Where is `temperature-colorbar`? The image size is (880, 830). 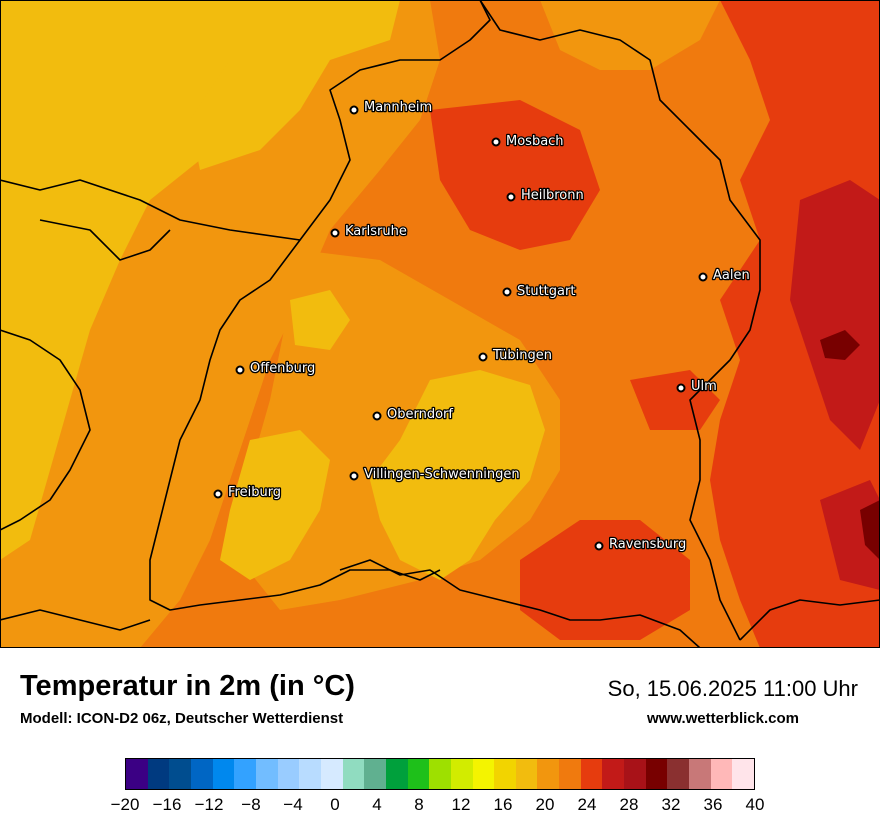
temperature-colorbar is located at coordinates (440, 774).